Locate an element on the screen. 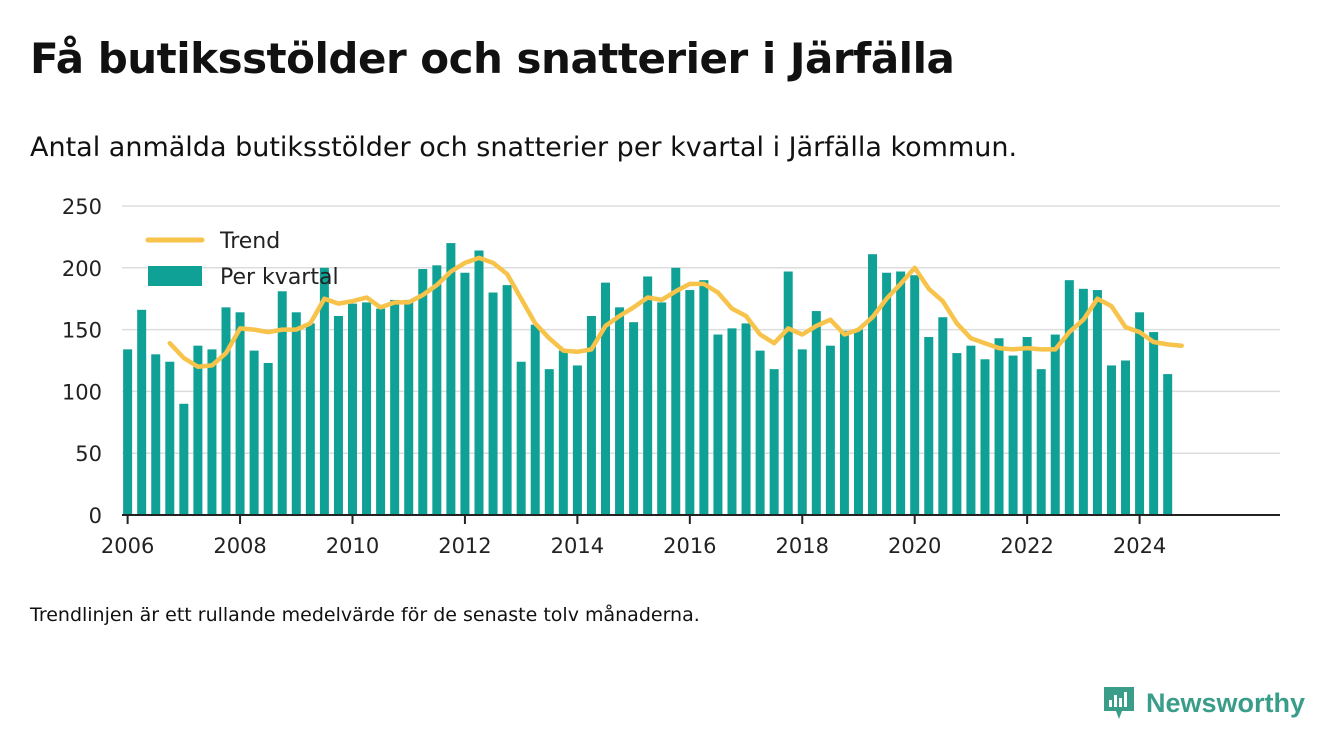  x-tick-label: 2006 is located at coordinates (127, 546).